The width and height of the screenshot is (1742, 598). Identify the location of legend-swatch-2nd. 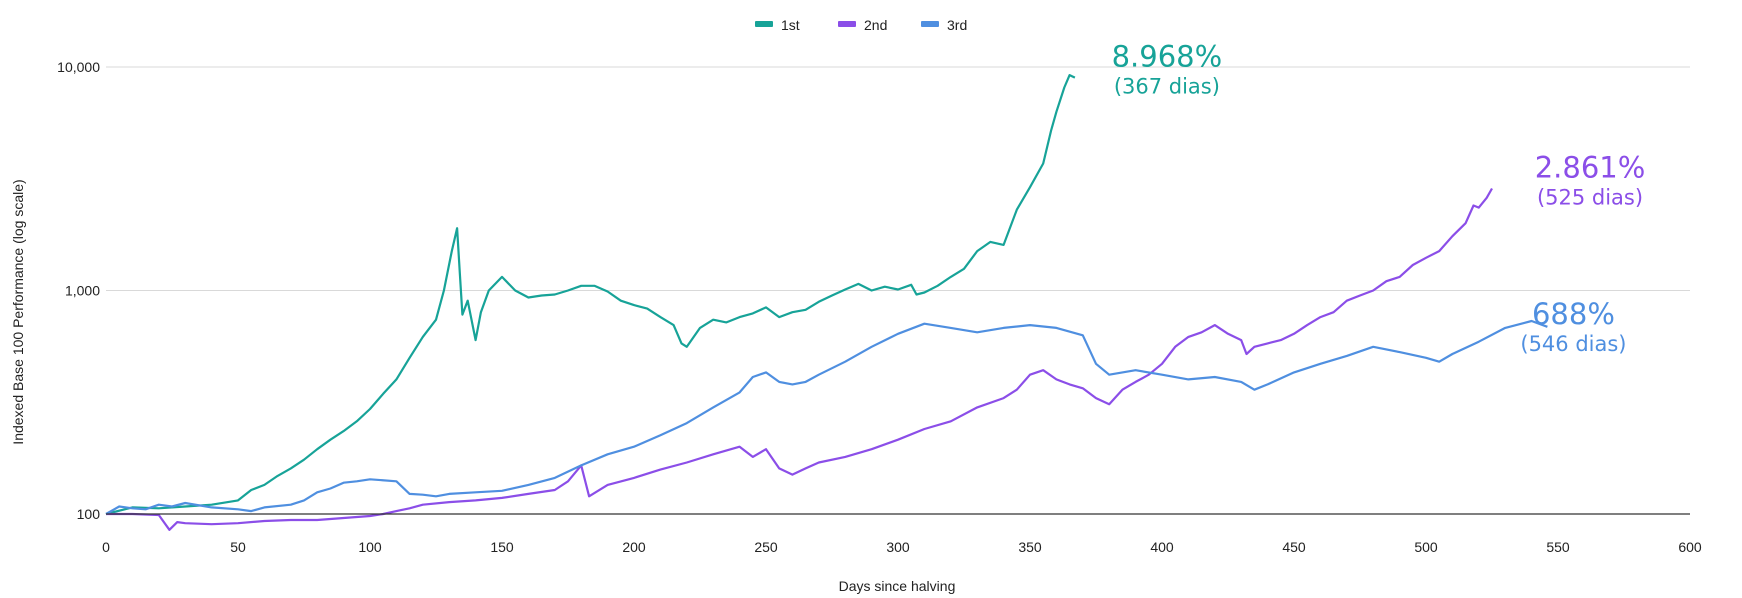
(847, 24).